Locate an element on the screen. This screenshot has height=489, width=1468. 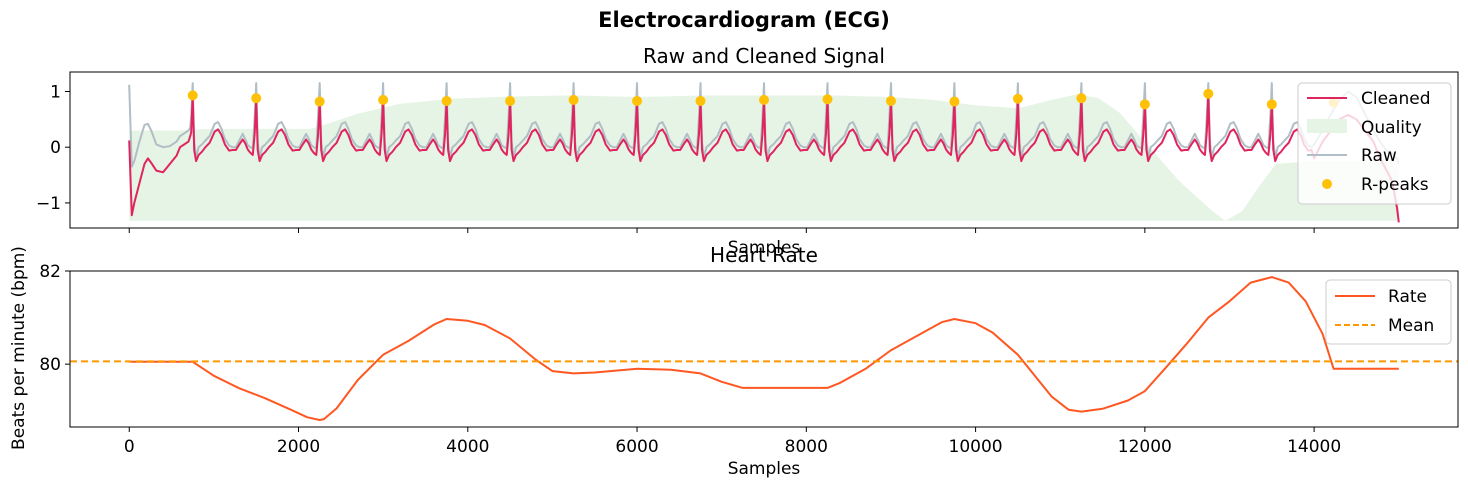
signal-legend: Cleaned Quality Raw R-peaks is located at coordinates (1374, 143).